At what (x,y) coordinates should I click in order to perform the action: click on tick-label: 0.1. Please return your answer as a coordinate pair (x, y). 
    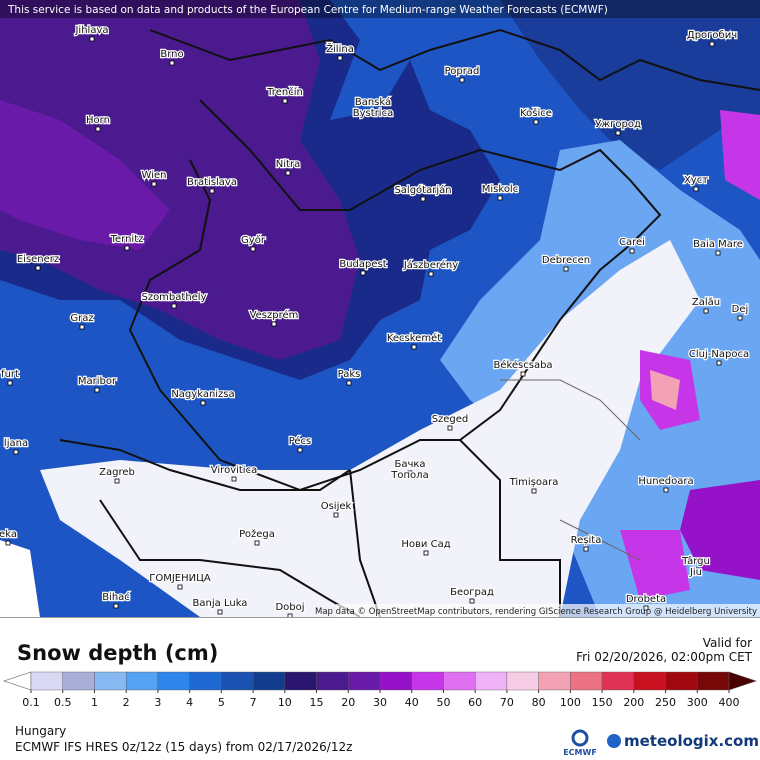
    Looking at the image, I should click on (31, 702).